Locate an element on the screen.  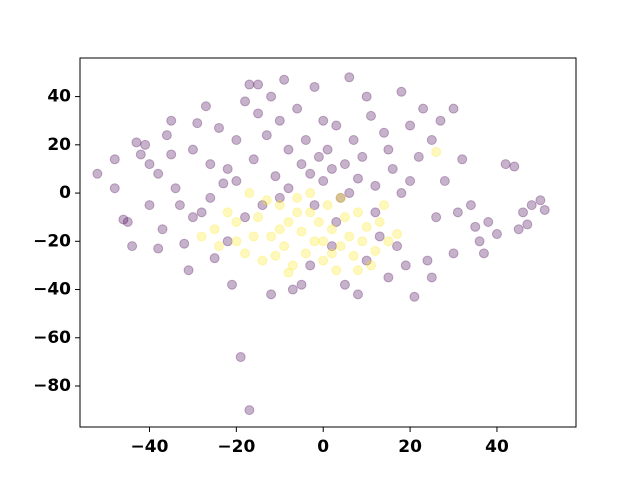
y-tick-label: −80 is located at coordinates (52, 386).